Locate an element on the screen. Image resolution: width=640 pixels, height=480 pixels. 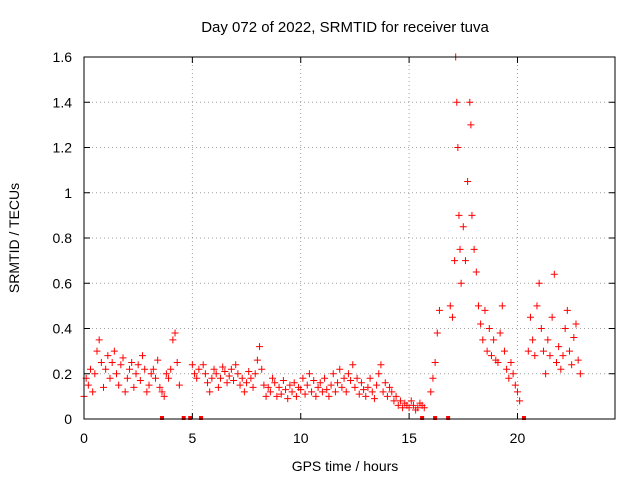
x-tick-label: 15 is located at coordinates (409, 438).